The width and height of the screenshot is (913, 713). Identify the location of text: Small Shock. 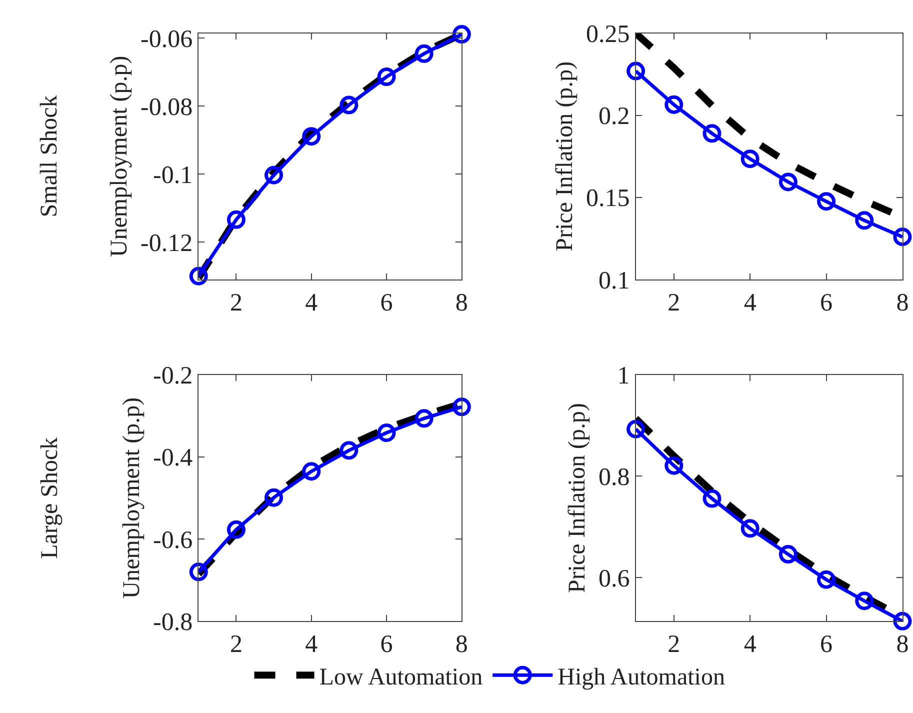
(49, 156).